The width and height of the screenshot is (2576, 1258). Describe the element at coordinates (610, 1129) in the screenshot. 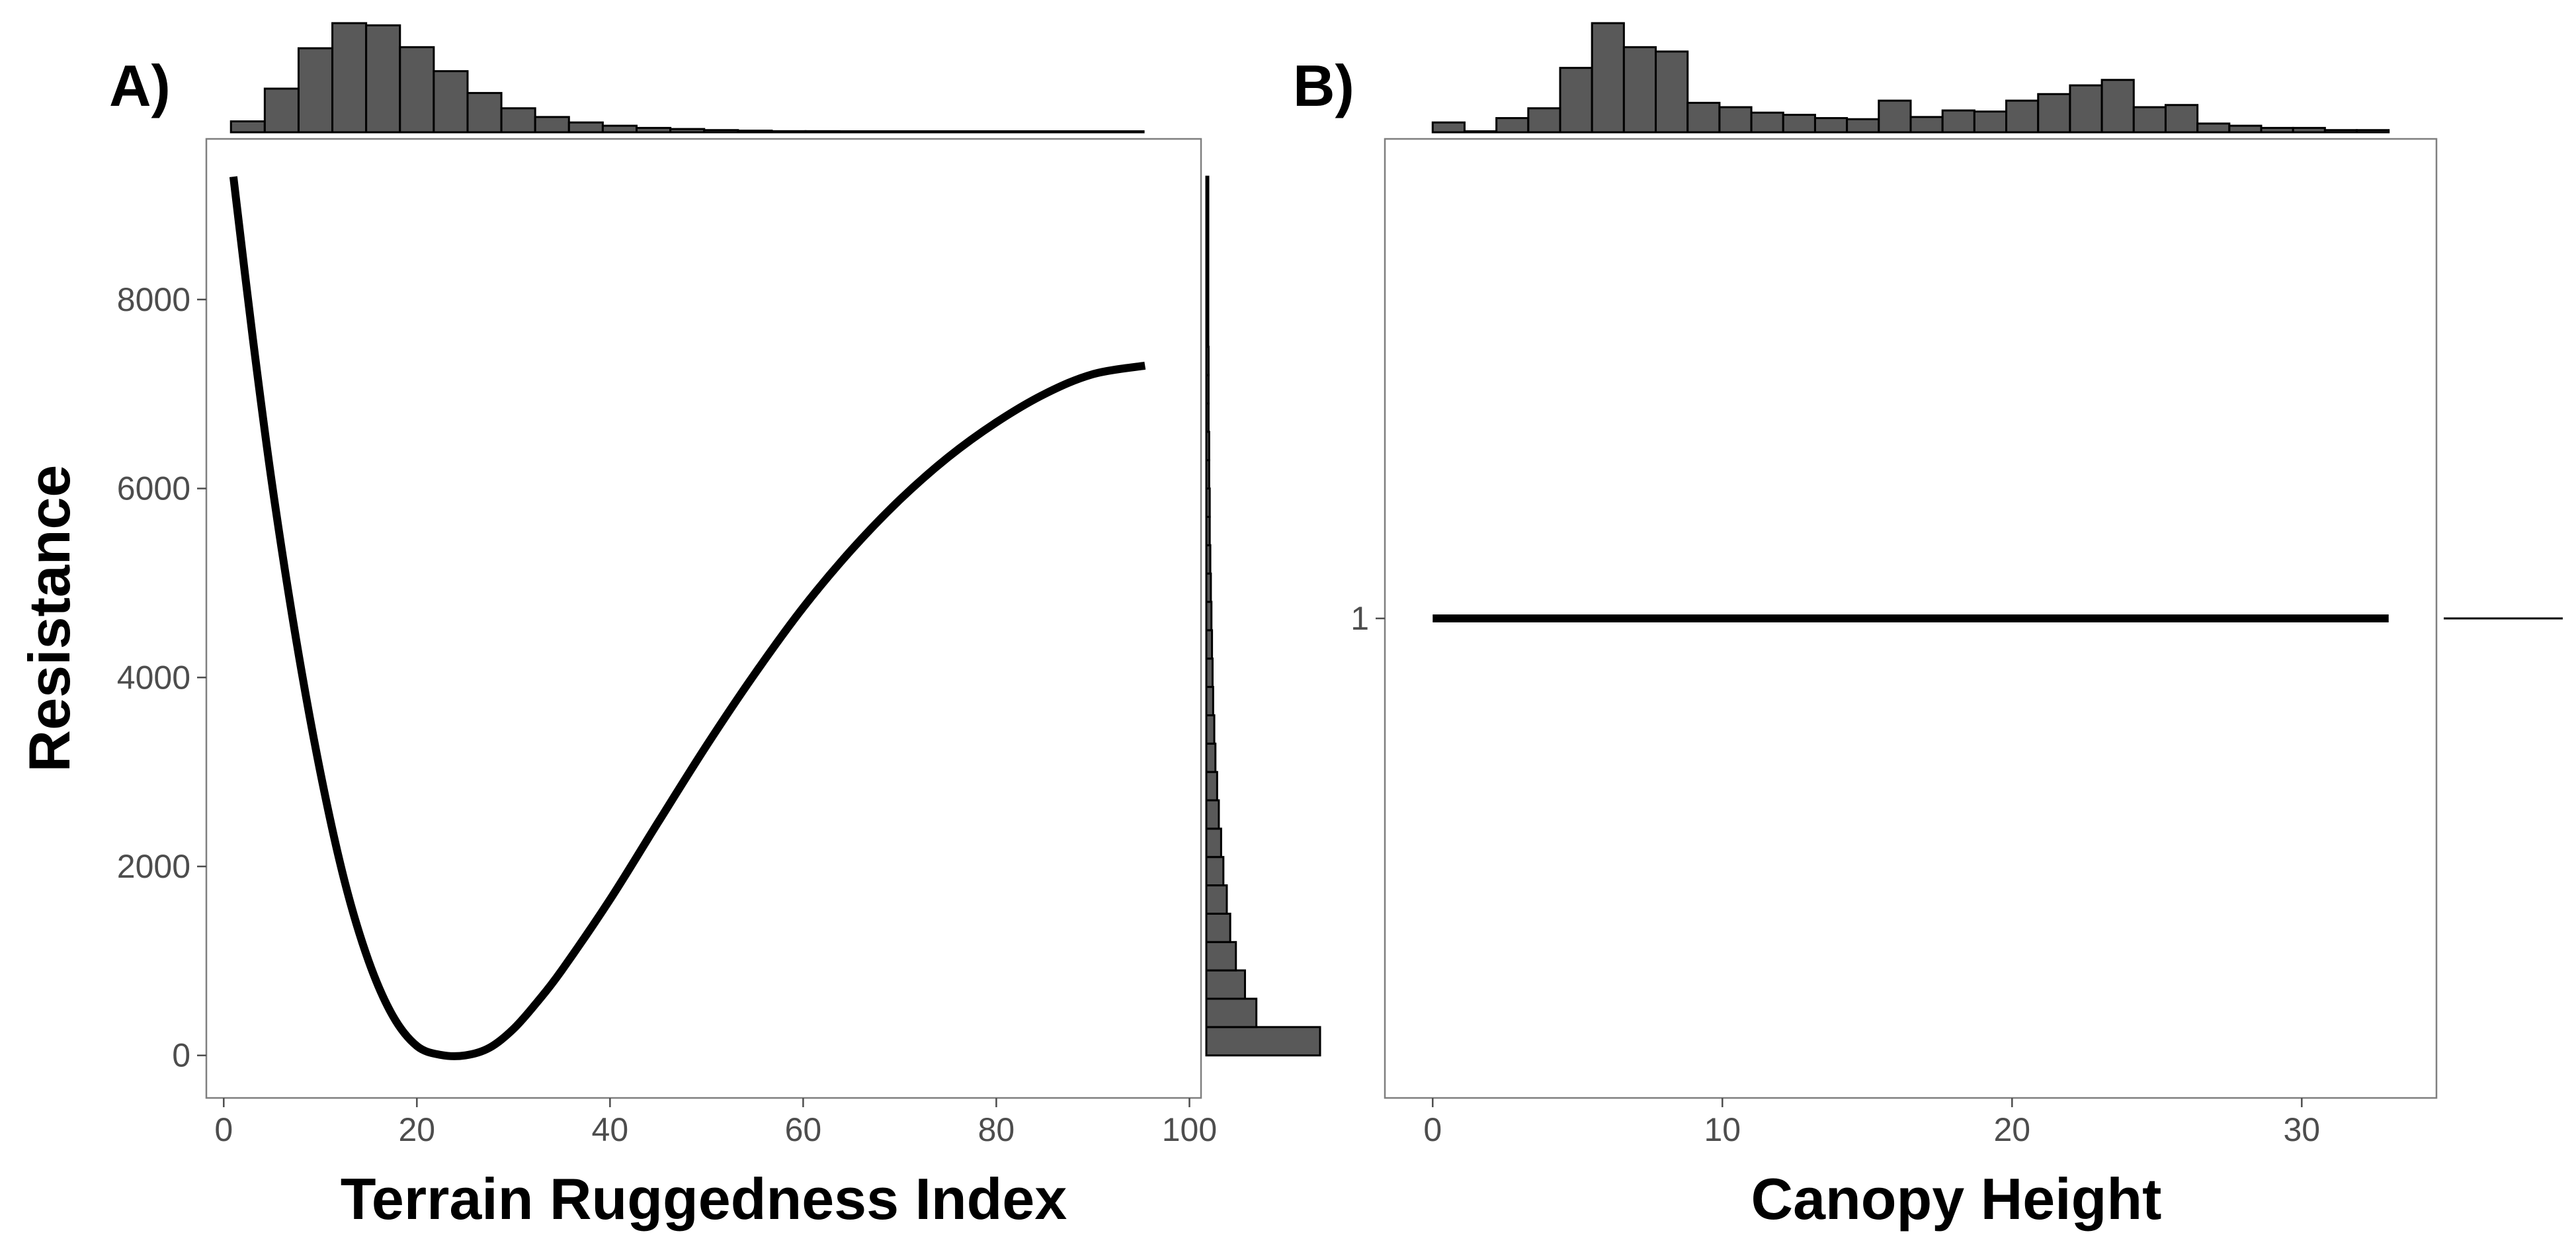

I see `x-tick-label: 40` at that location.